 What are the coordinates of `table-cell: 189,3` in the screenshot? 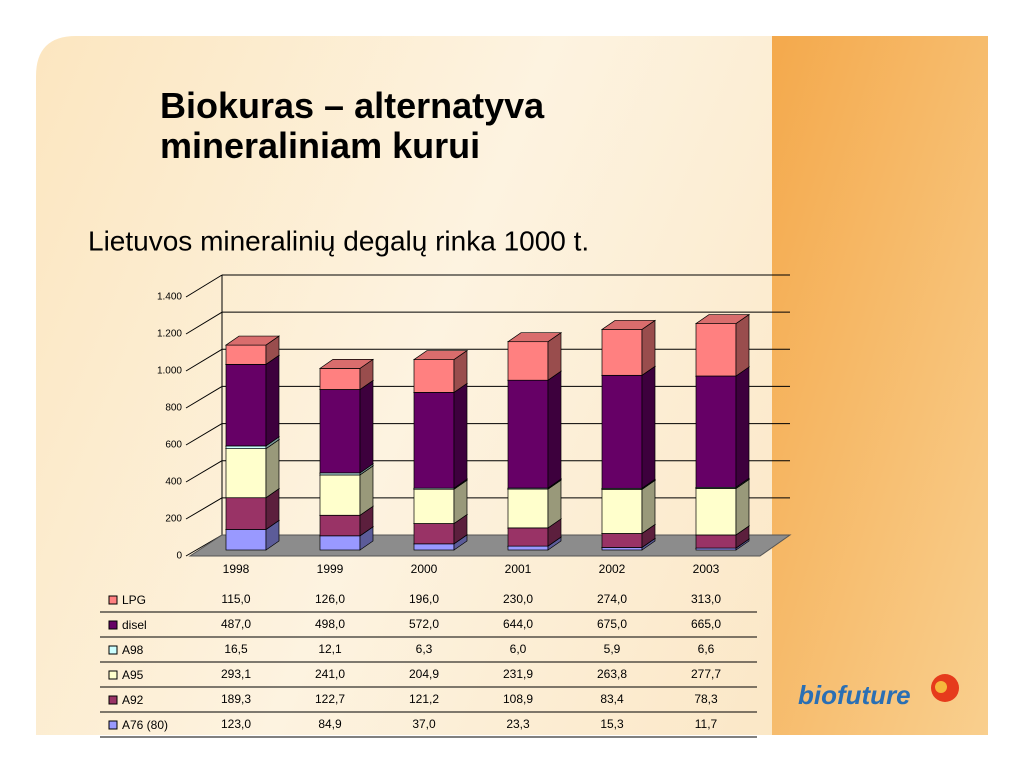 It's located at (236, 699).